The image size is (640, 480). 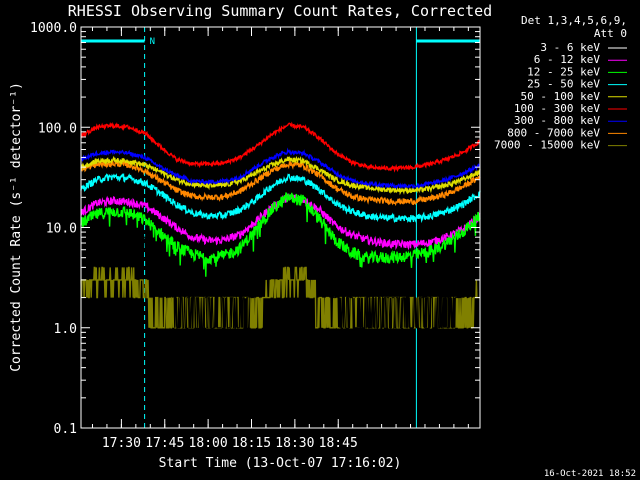 What do you see at coordinates (553, 132) in the screenshot?
I see `legend-label: 800 - 7000 keV` at bounding box center [553, 132].